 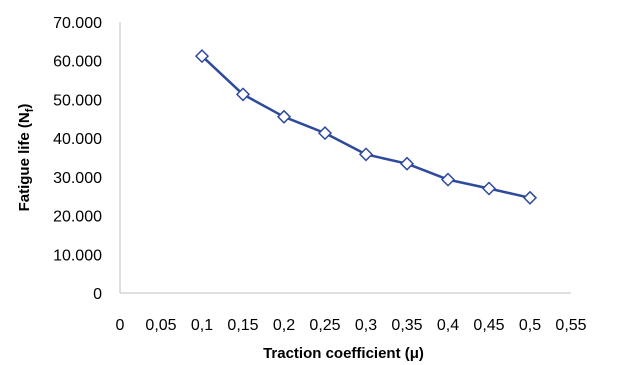 I want to click on y-tick-label: 0, so click(x=97, y=294).